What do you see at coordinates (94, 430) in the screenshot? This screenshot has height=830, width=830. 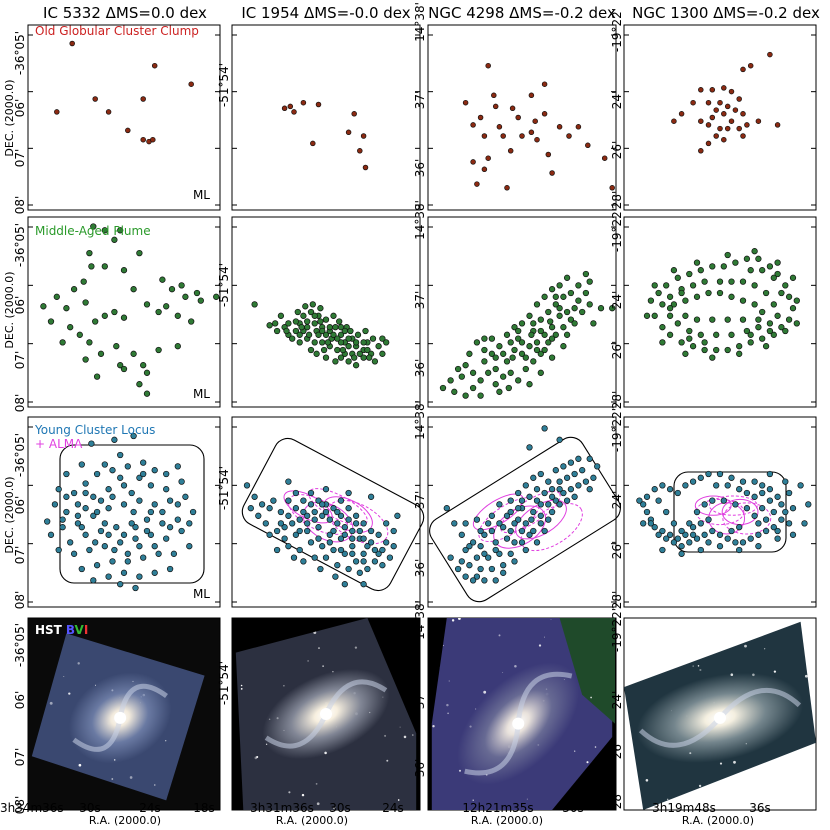 I see `row-label-young: Young Cluster Locus` at bounding box center [94, 430].